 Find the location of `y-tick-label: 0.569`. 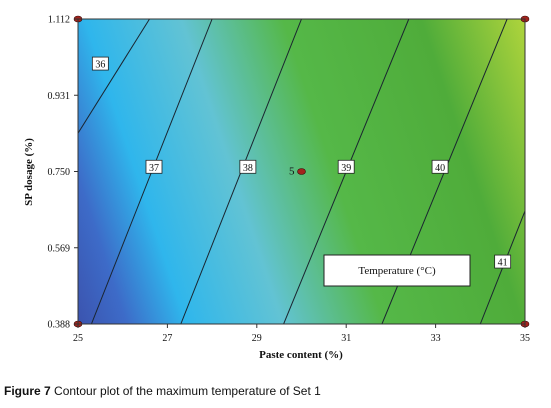

y-tick-label: 0.569 is located at coordinates (59, 248).